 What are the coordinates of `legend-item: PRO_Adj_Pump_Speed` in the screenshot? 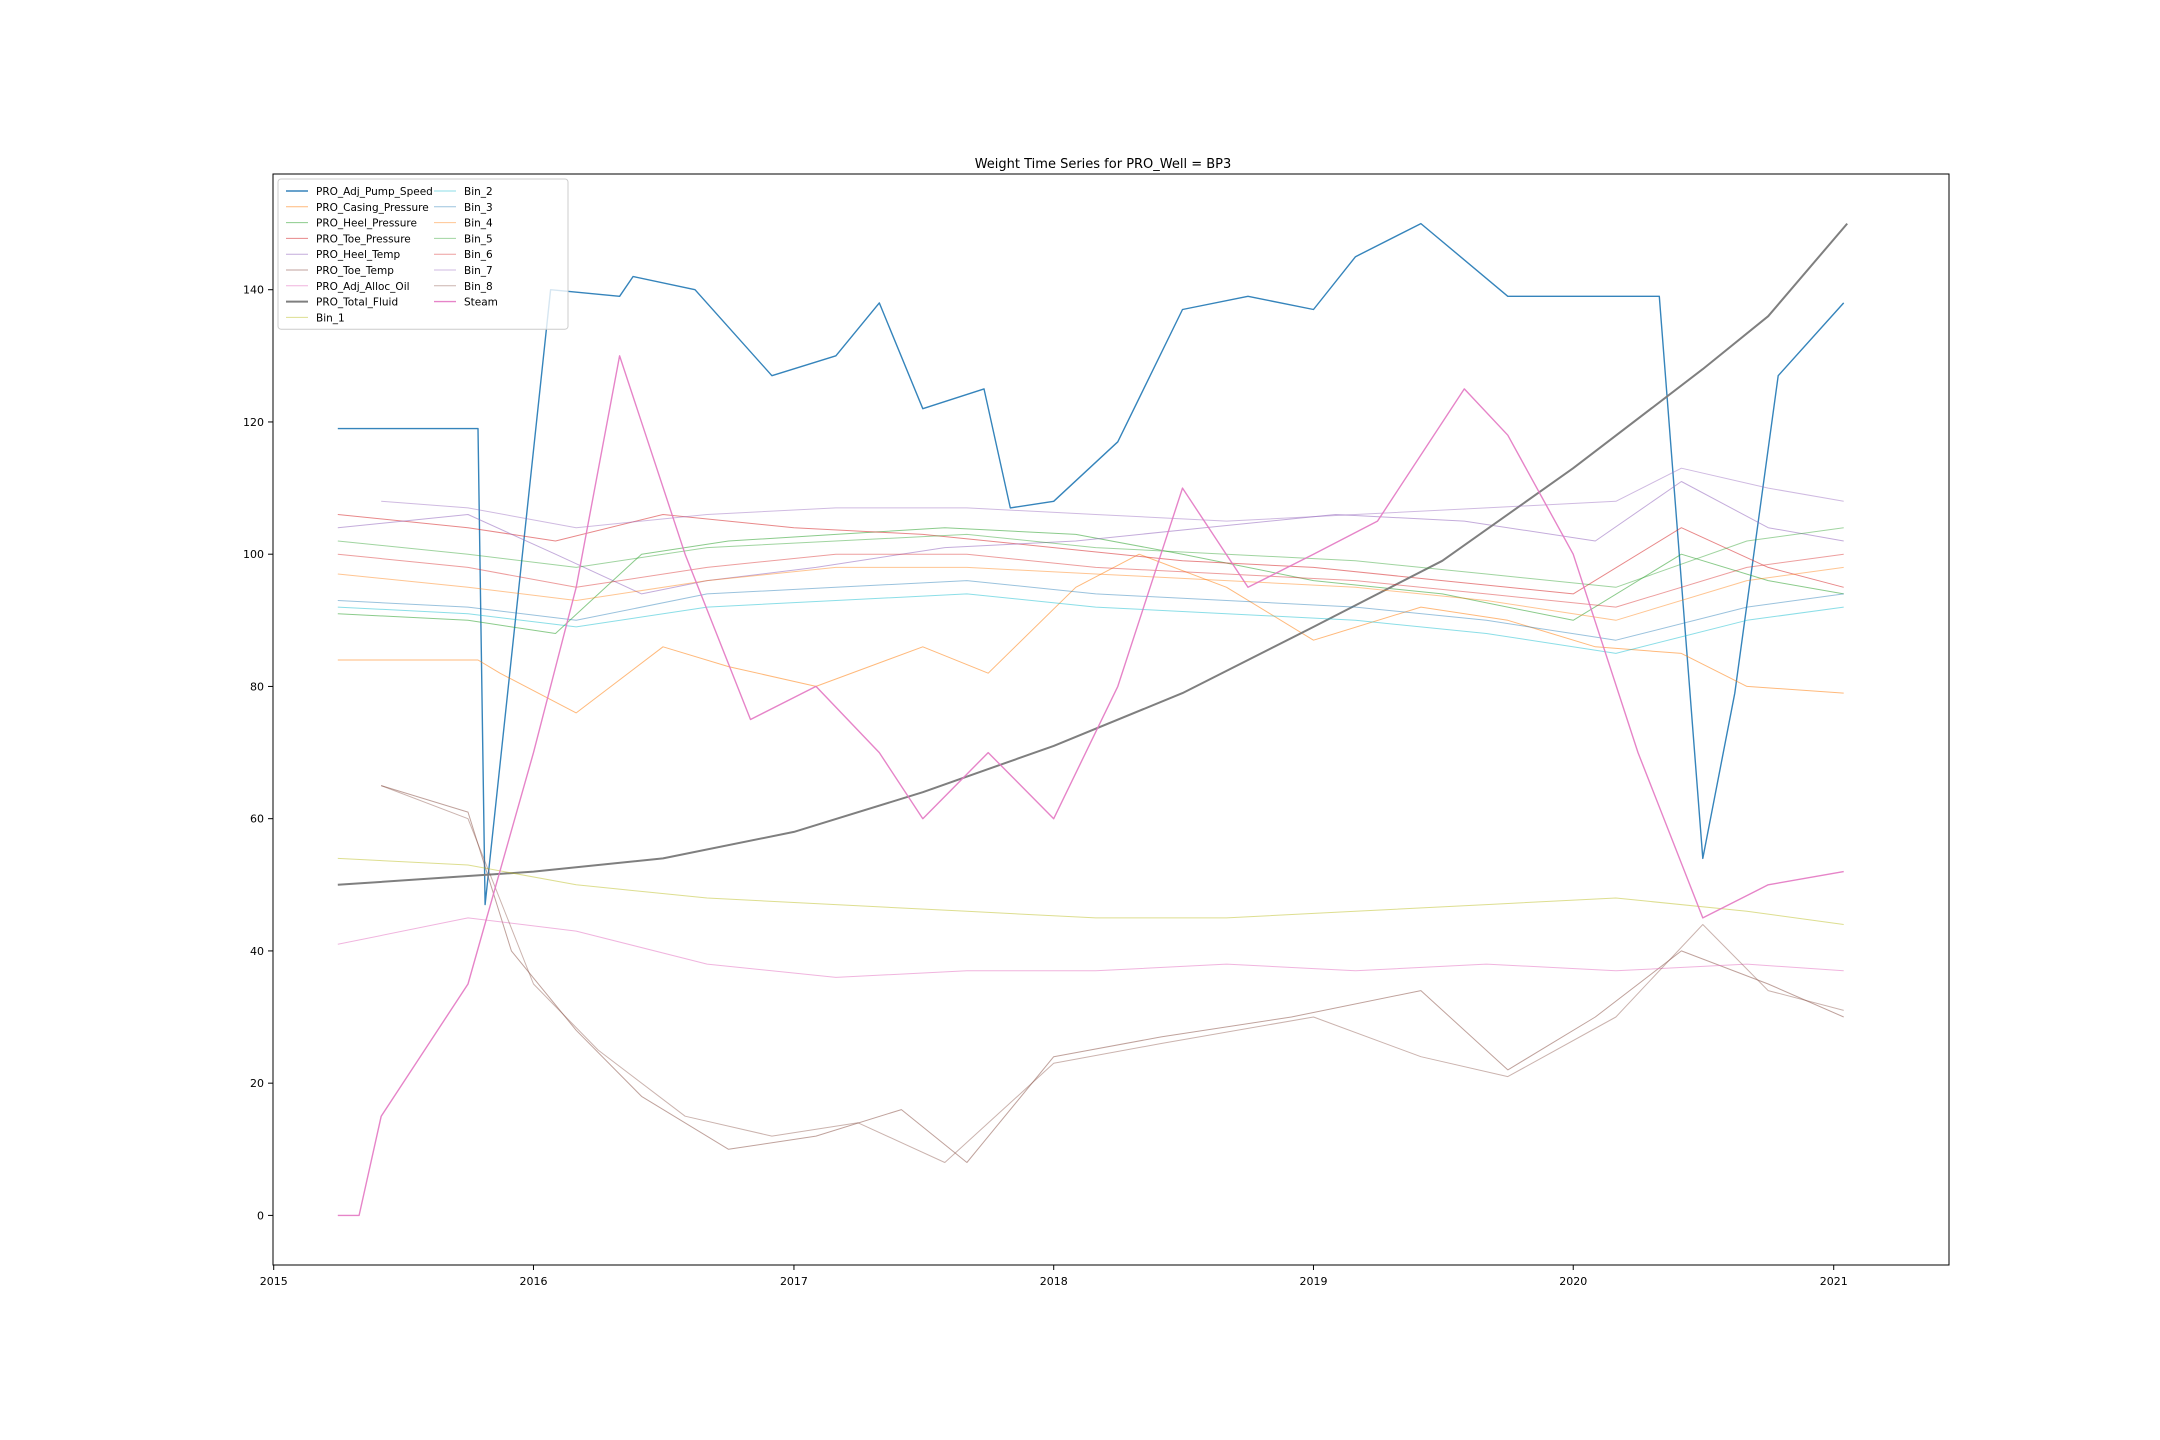 It's located at (359, 192).